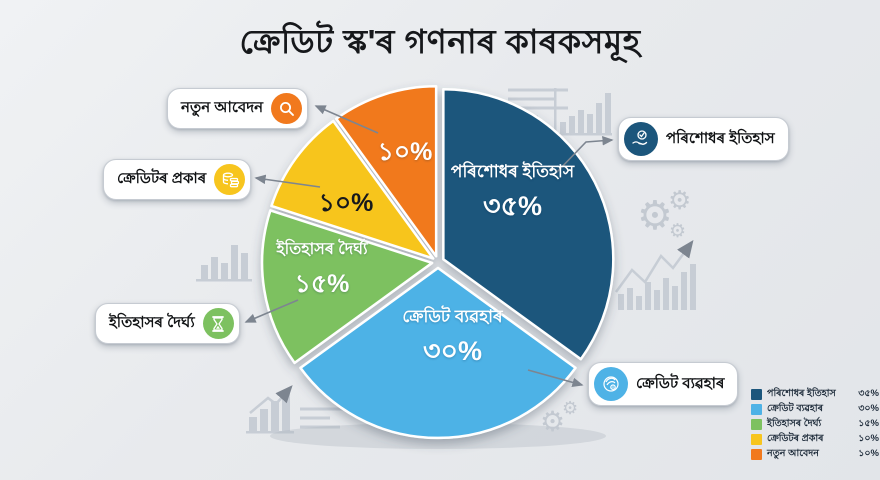 The image size is (880, 480). I want to click on bar-chart-decoration-left, so click(224, 263).